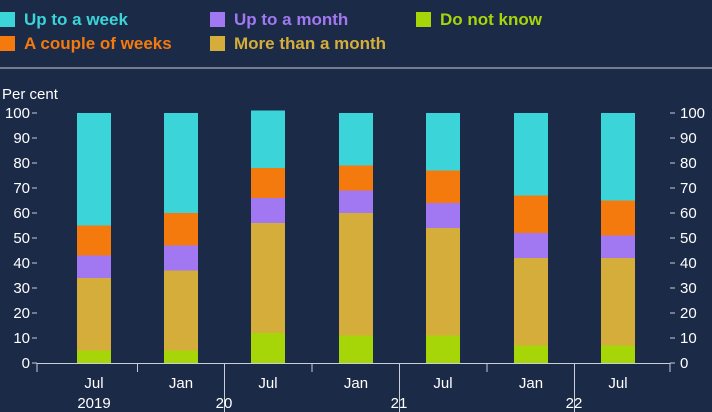 Image resolution: width=712 pixels, height=412 pixels. I want to click on bar-6-do-not-know, so click(618, 354).